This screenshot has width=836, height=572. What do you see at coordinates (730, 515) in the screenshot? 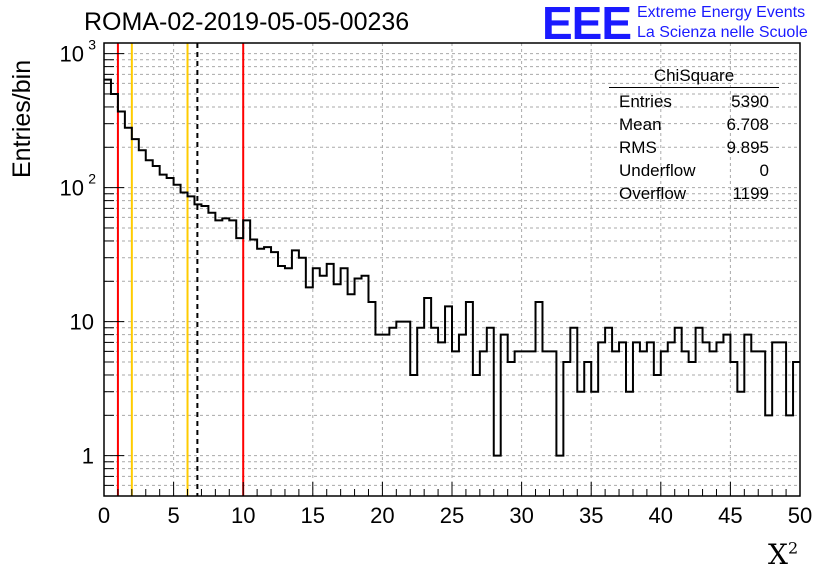
I see `x-tick-label: 45` at bounding box center [730, 515].